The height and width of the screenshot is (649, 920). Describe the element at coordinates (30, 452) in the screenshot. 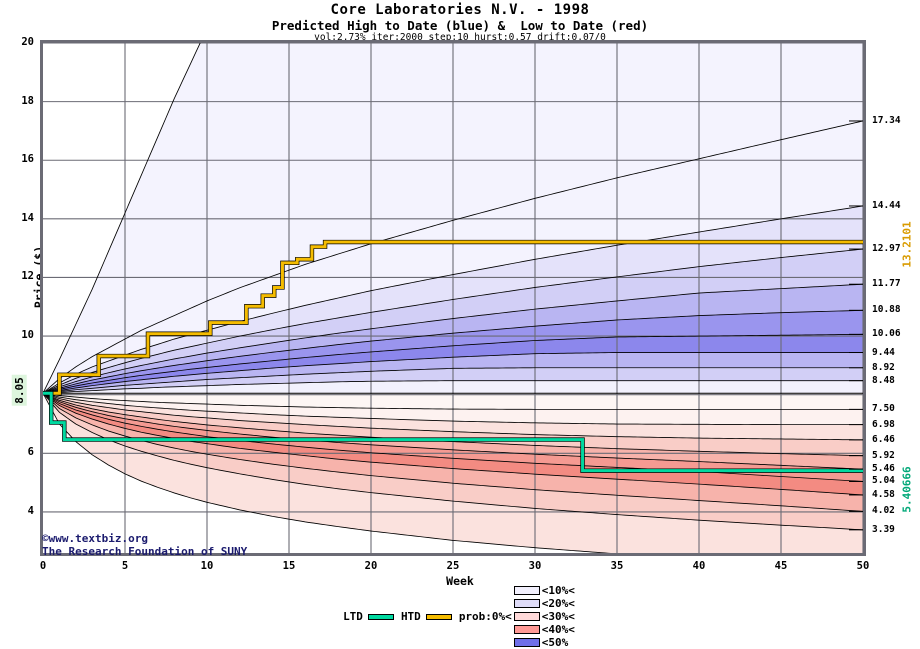

I see `y-tick-6: 6` at that location.